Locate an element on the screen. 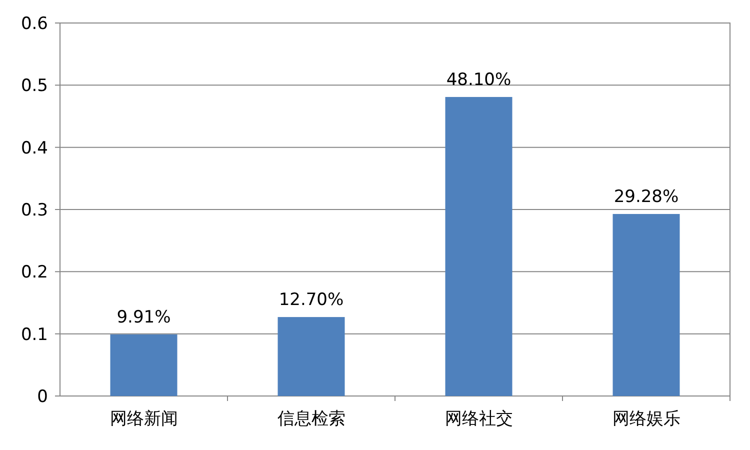 The width and height of the screenshot is (750, 450). x-tick-label: 网络新闻 is located at coordinates (144, 419).